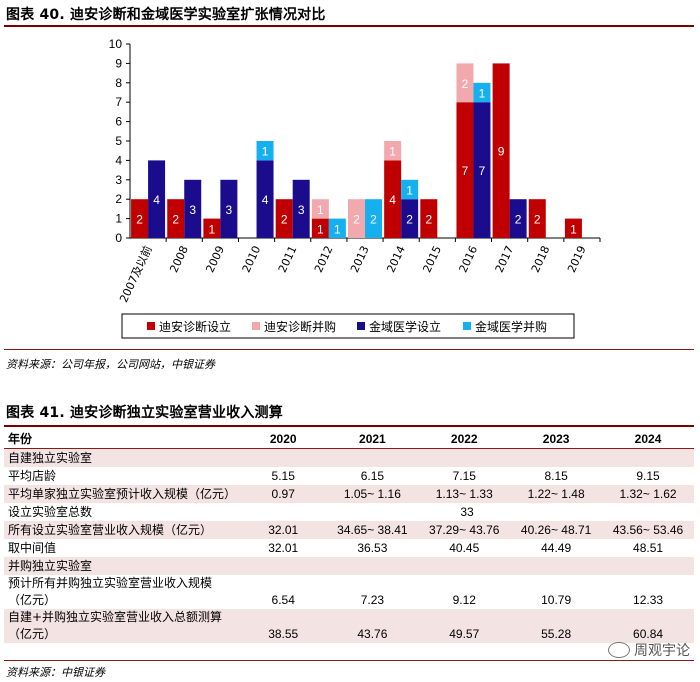 The image size is (700, 682). What do you see at coordinates (118, 180) in the screenshot?
I see `y-tick-label: 3` at bounding box center [118, 180].